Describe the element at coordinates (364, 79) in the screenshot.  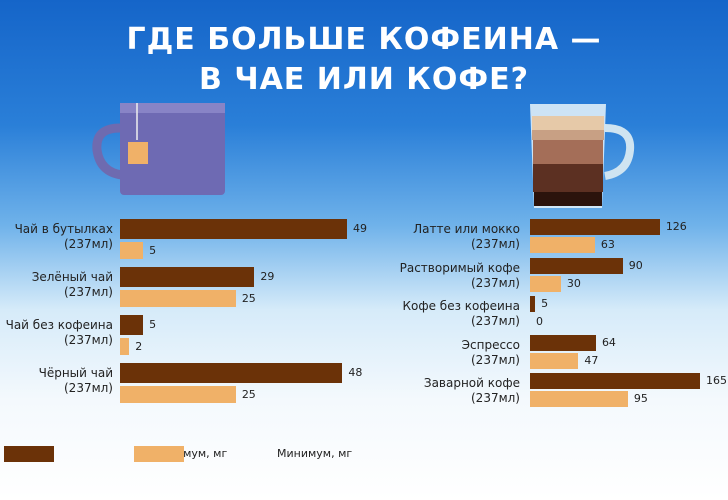
I see `title-line: В ЧАЕ ИЛИ КОФЕ?` at that location.